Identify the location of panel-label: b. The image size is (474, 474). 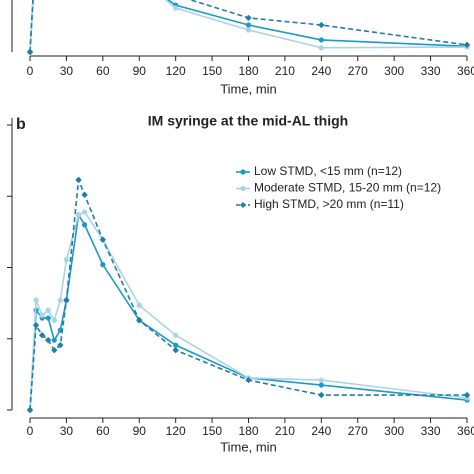
(21, 124).